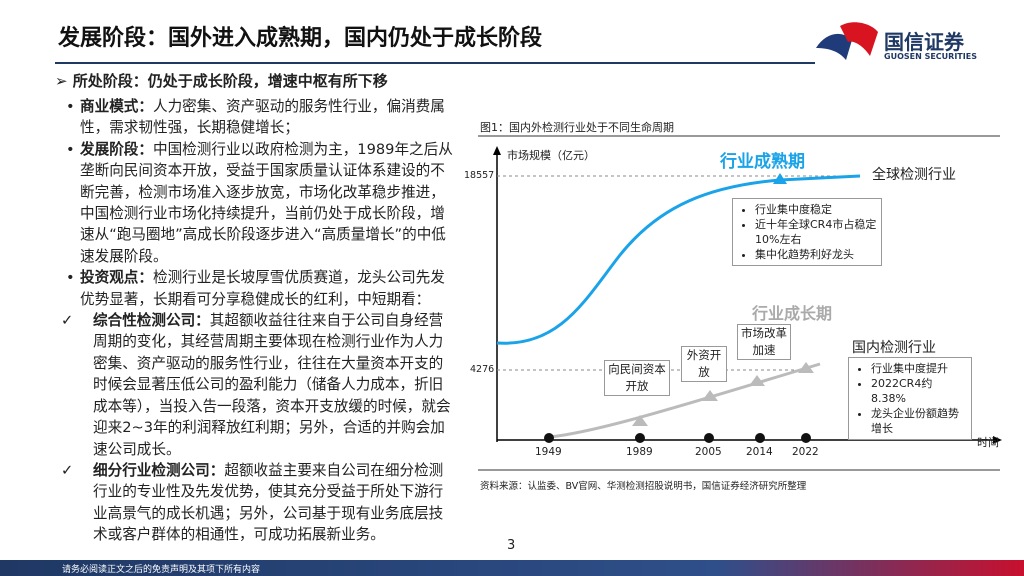 This screenshot has width=1024, height=576. I want to click on x-tick-label: 2014, so click(759, 452).